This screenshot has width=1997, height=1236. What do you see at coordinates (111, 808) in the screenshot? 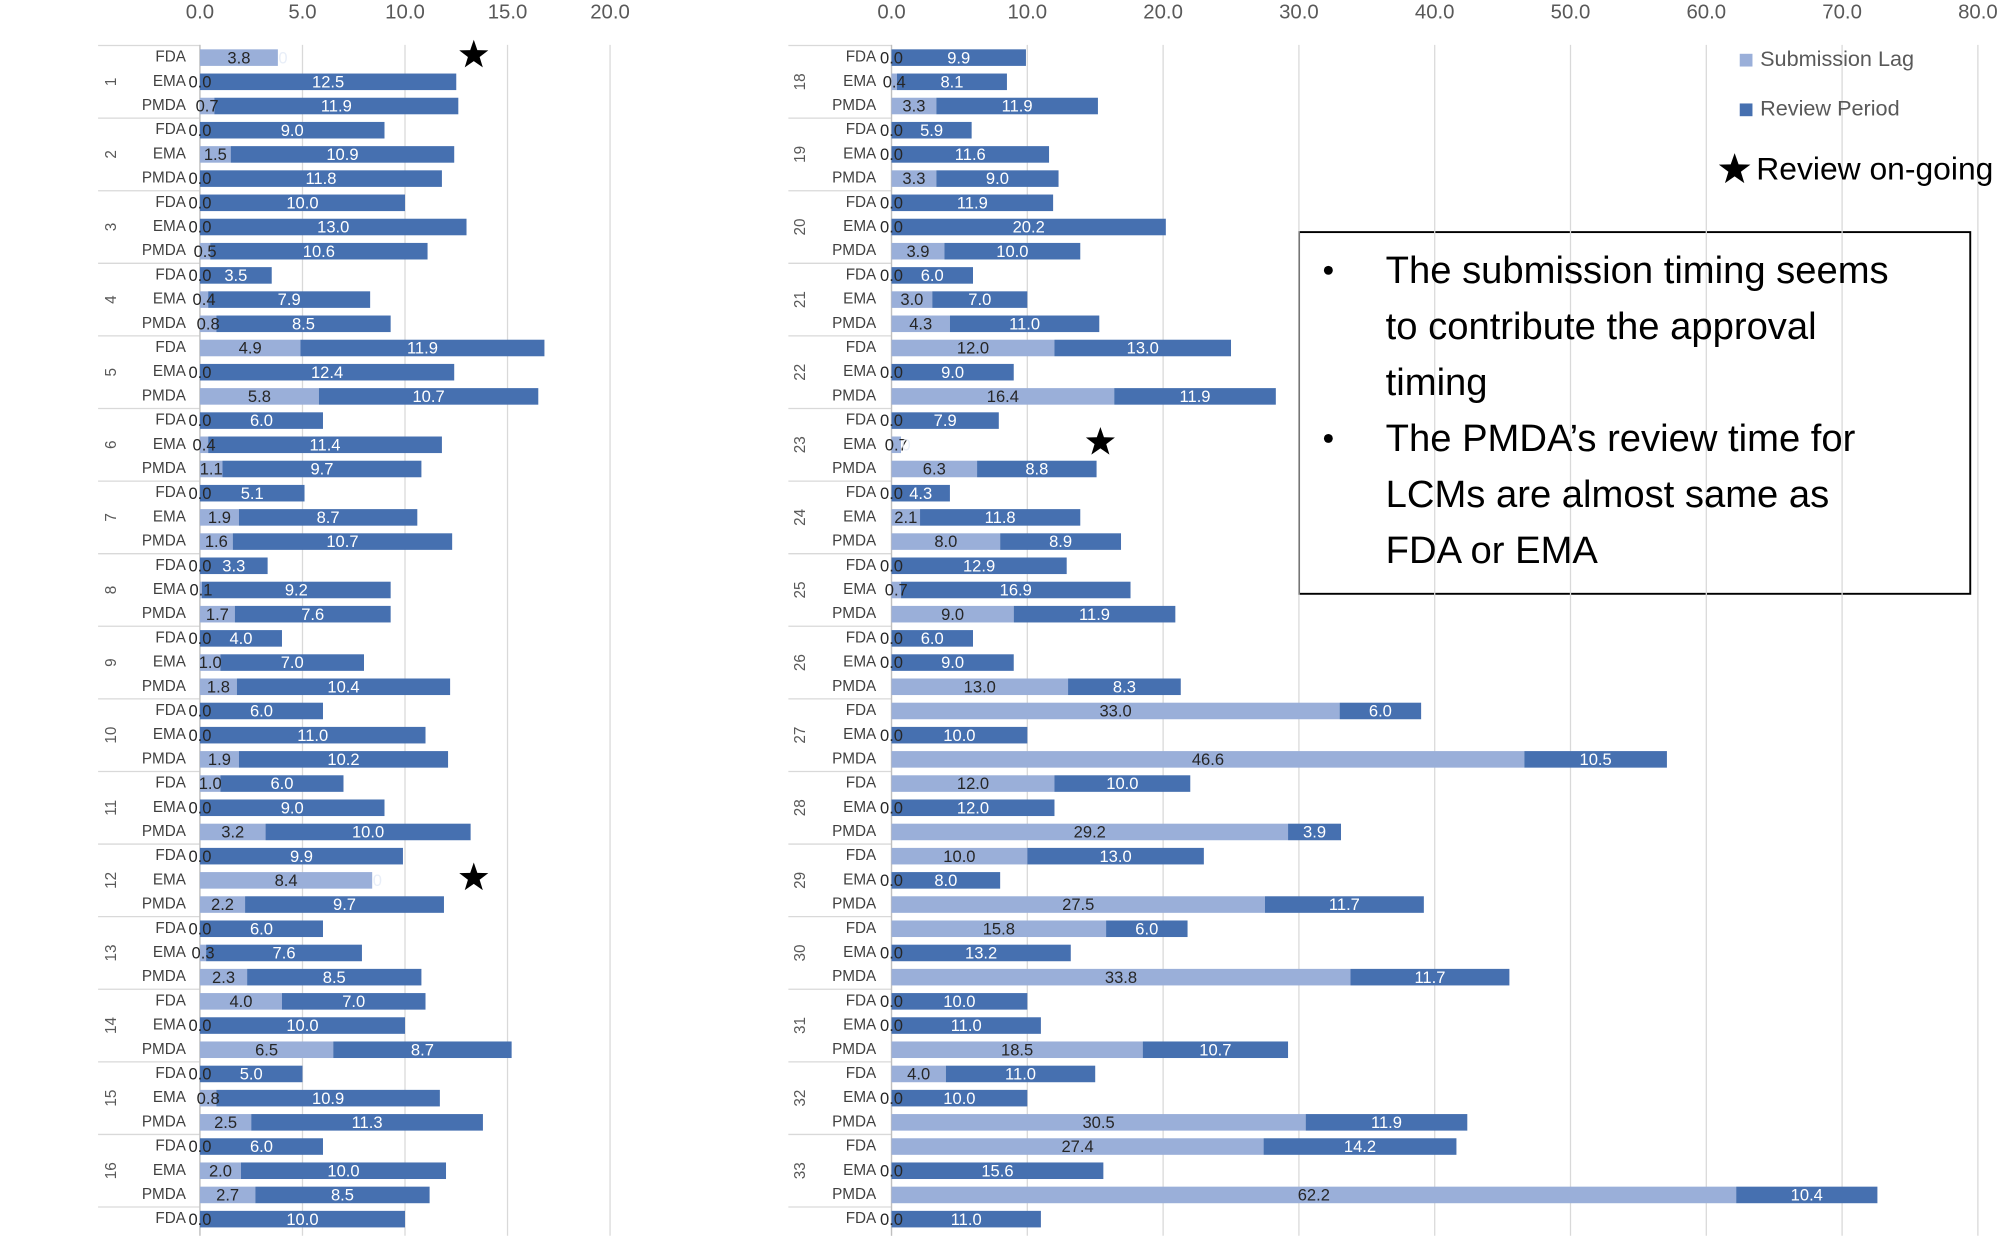
I see `group-label: 11` at bounding box center [111, 808].